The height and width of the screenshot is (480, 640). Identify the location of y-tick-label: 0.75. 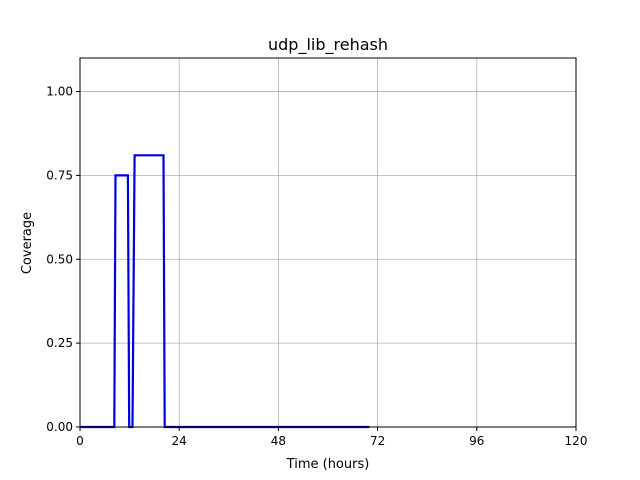
(59, 175).